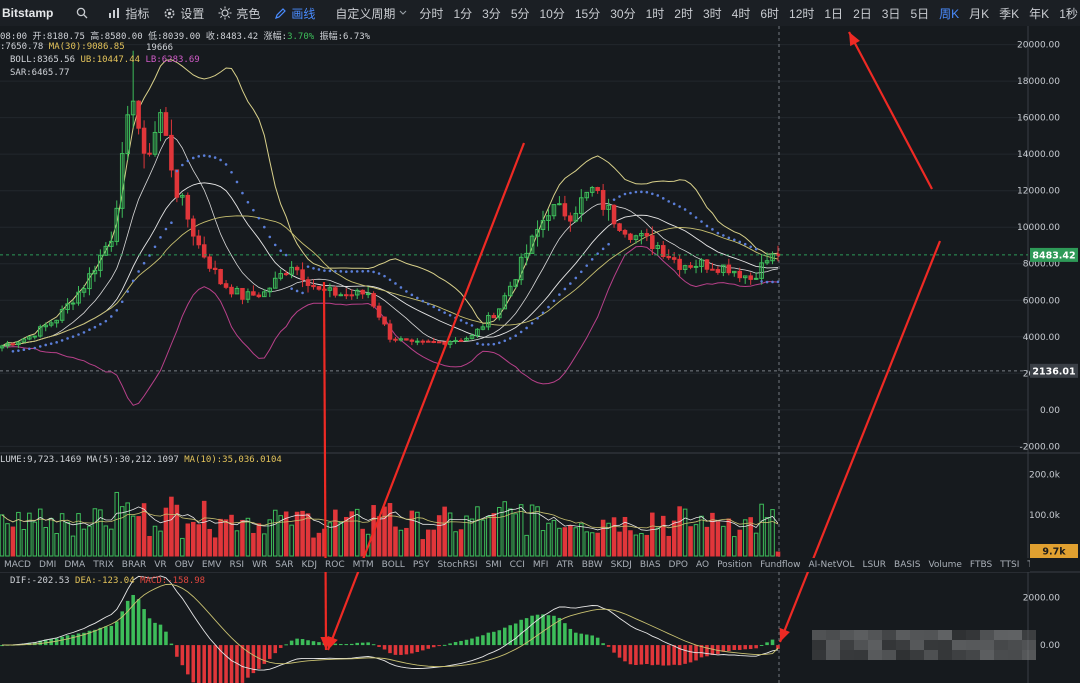 The image size is (1080, 683). What do you see at coordinates (493, 565) in the screenshot?
I see `indicator-tab: SMI` at bounding box center [493, 565].